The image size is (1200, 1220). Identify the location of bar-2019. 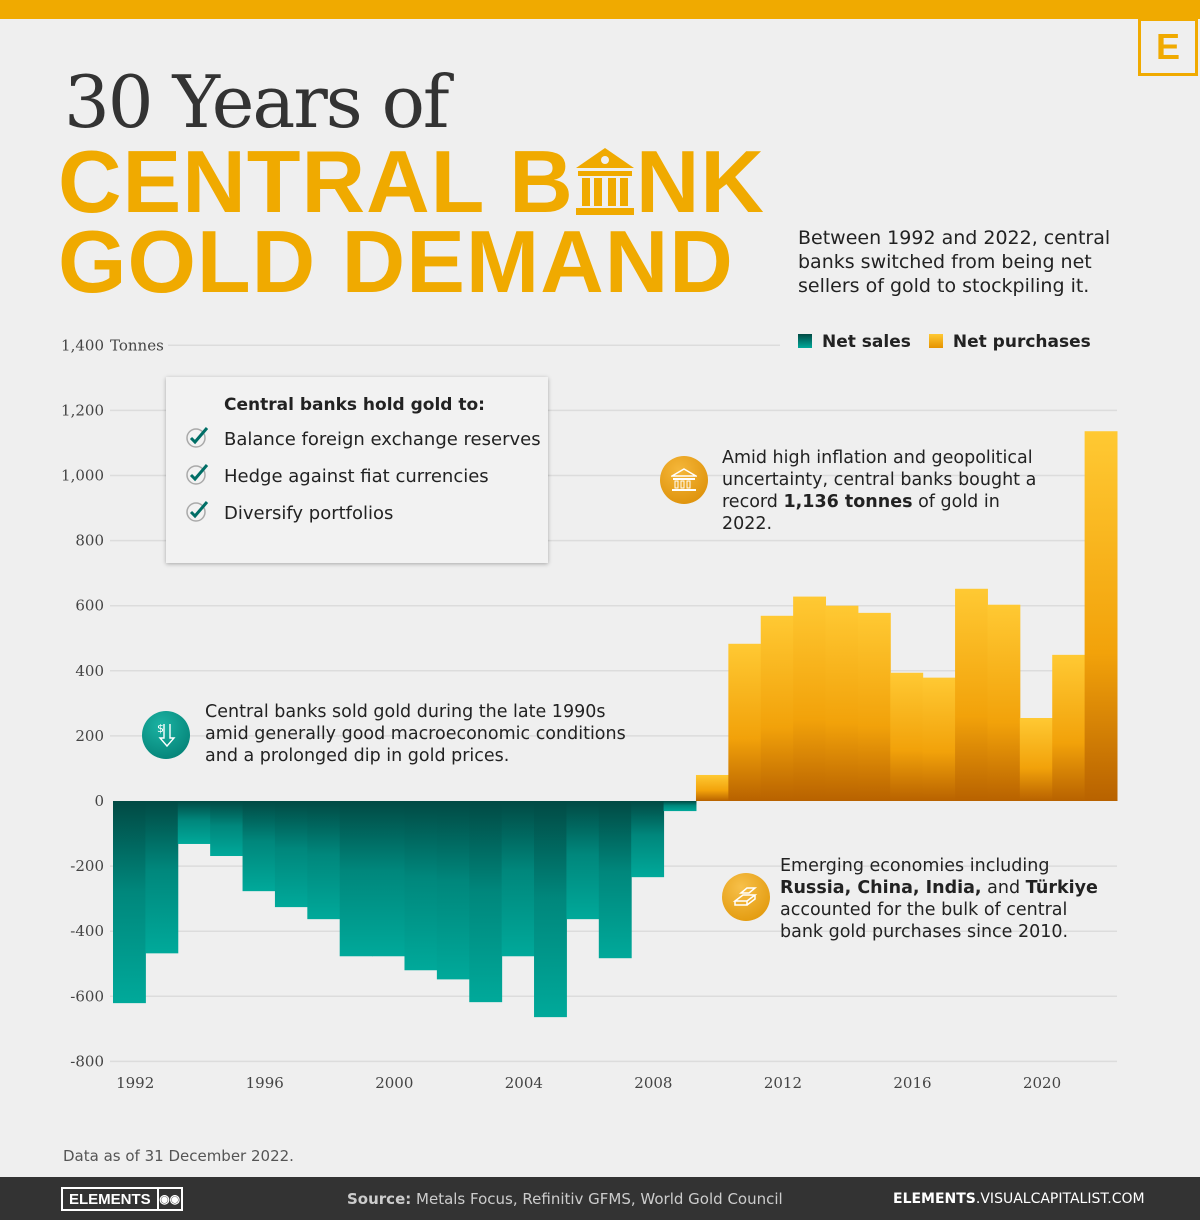
(1004, 702).